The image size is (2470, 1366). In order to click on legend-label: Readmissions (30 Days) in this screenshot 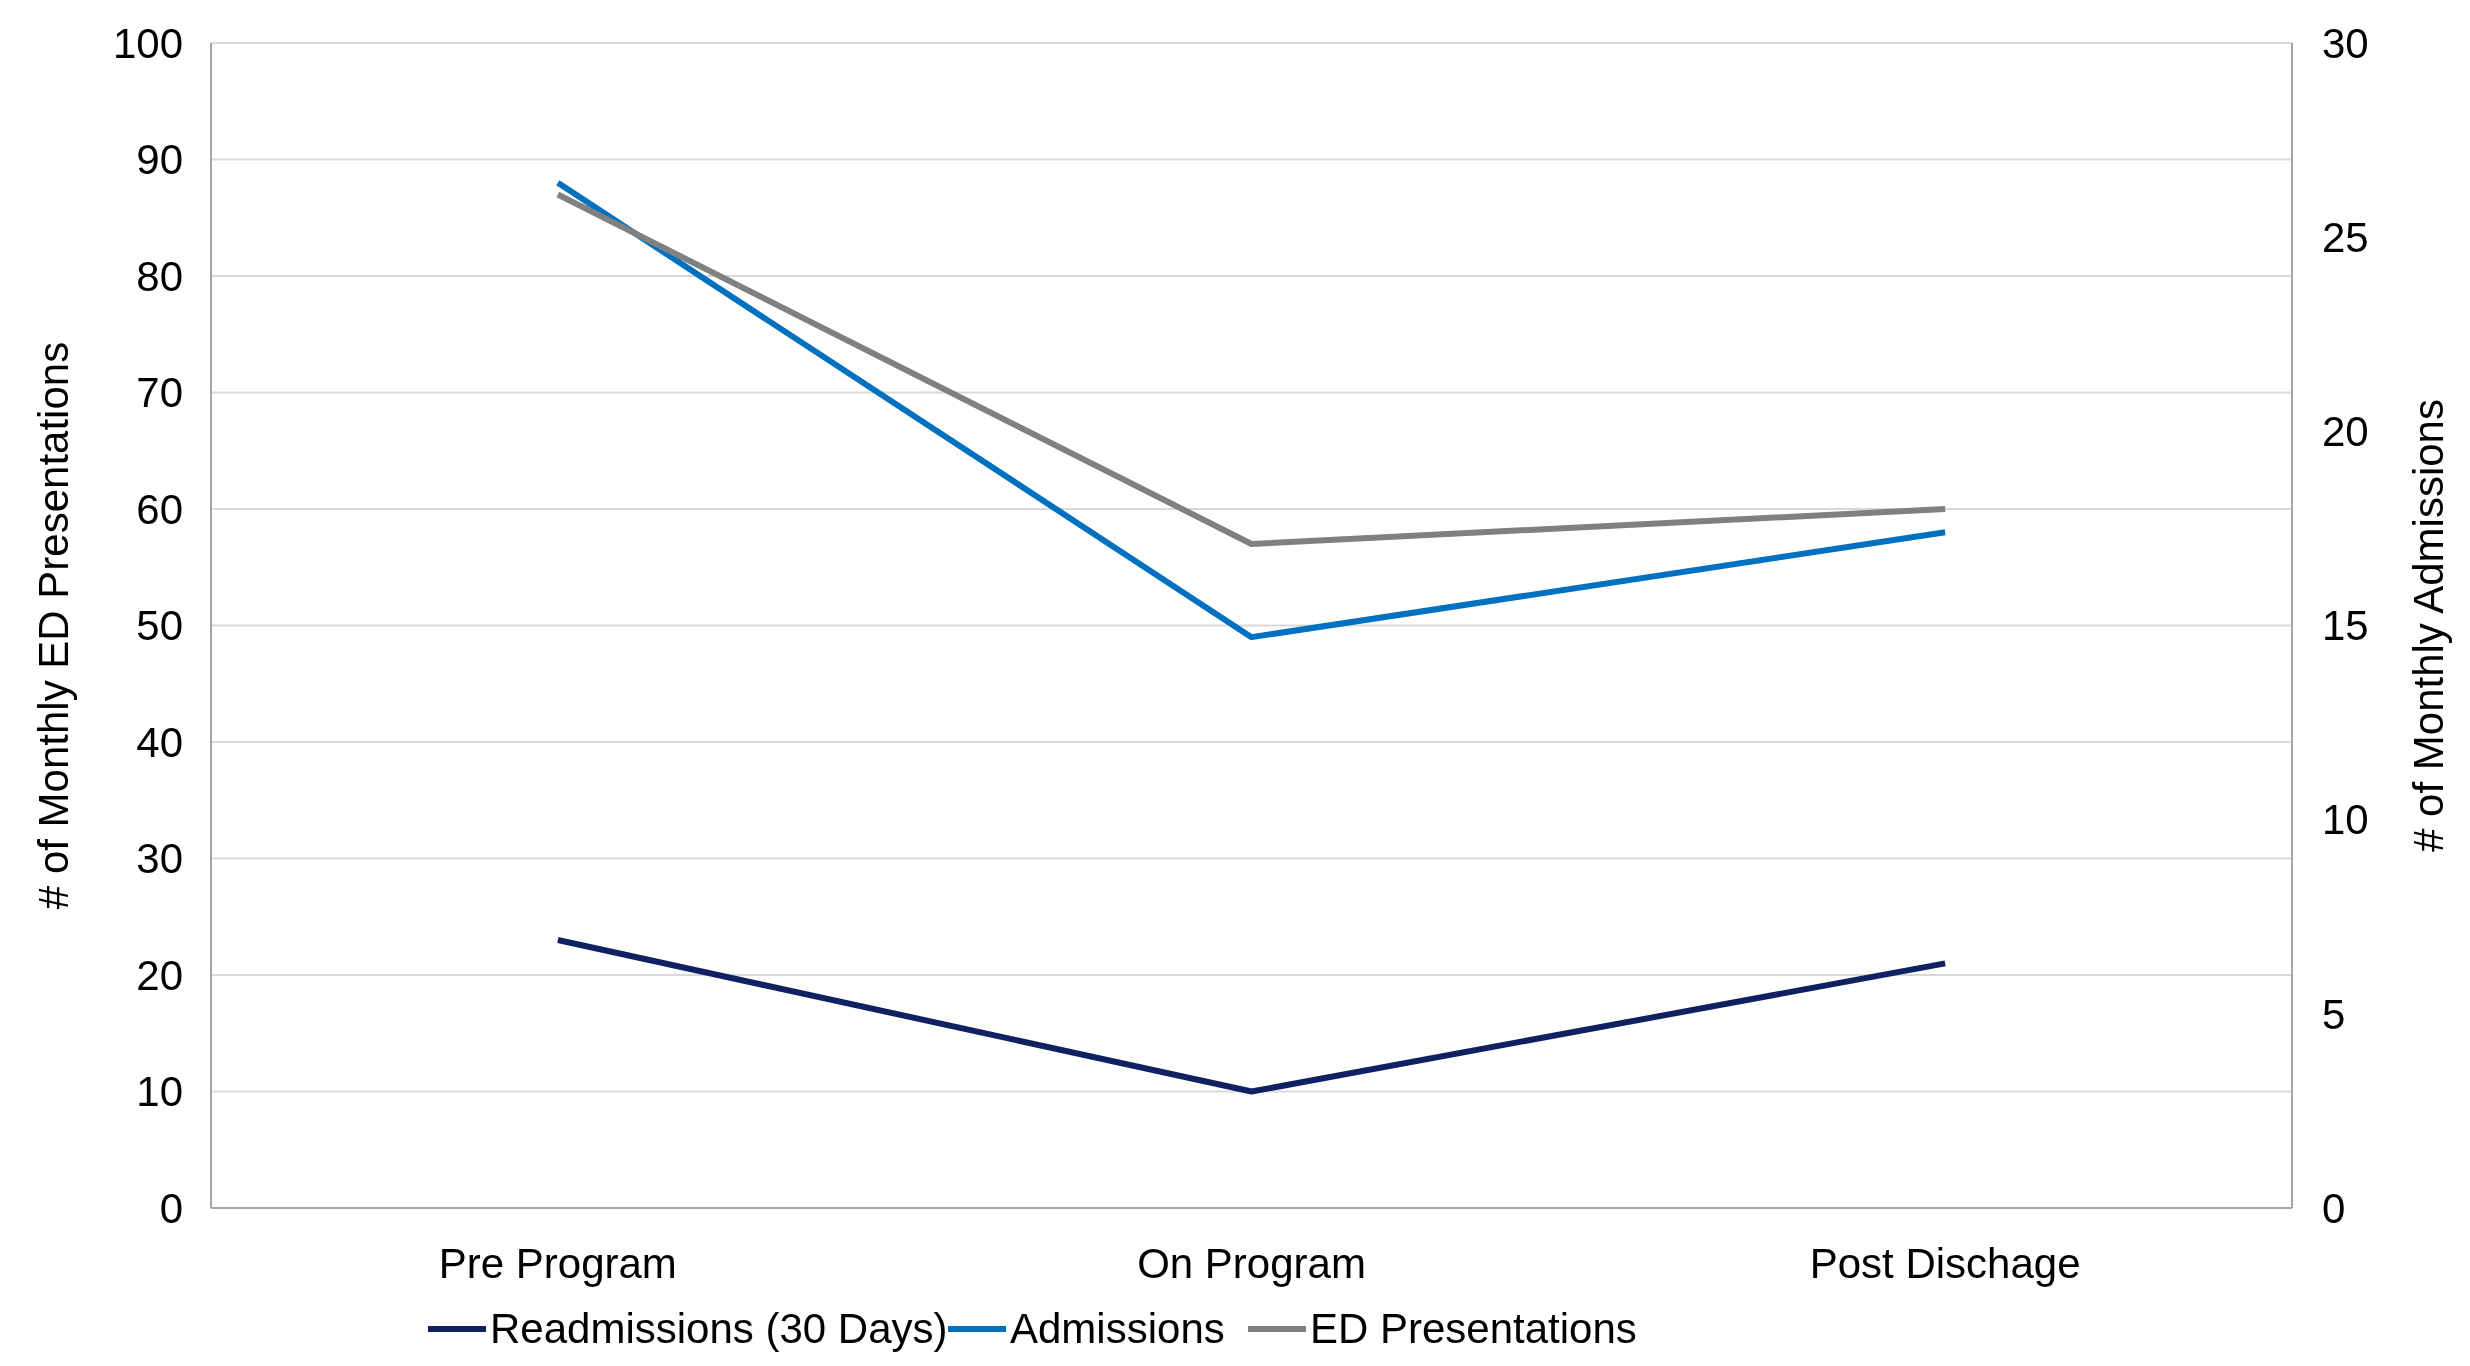, I will do `click(719, 1328)`.